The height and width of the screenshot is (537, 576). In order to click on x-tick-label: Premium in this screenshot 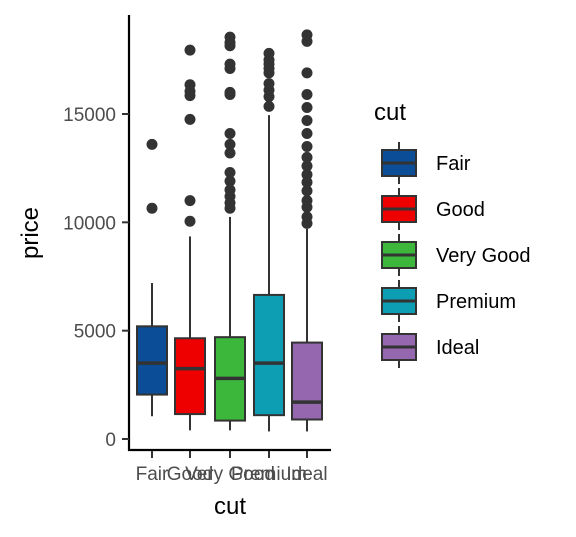, I will do `click(269, 474)`.